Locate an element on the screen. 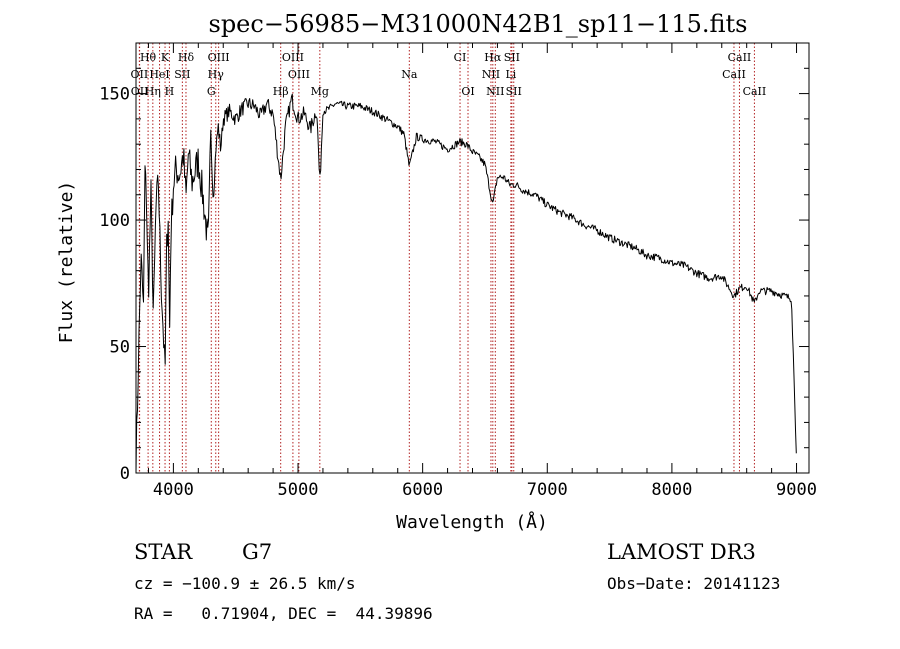 This screenshot has height=649, width=900. x-tick-label: 8000 is located at coordinates (671, 490).